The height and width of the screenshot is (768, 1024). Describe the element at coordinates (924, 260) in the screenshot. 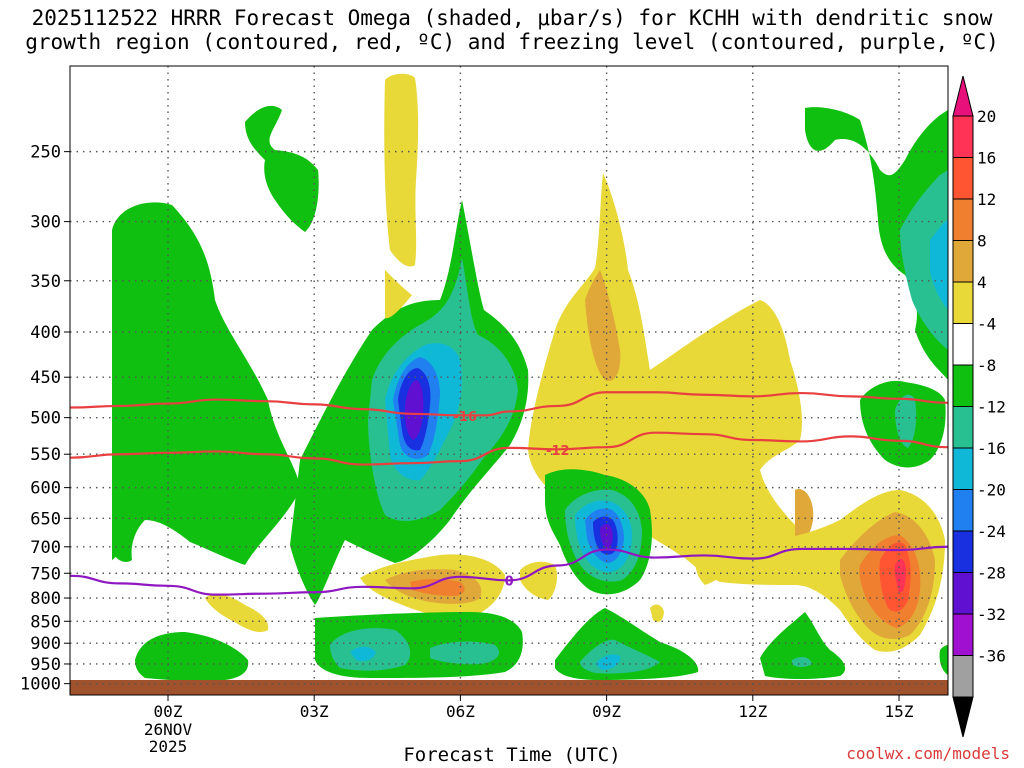

I see `omega-region-teal-right-top` at that location.